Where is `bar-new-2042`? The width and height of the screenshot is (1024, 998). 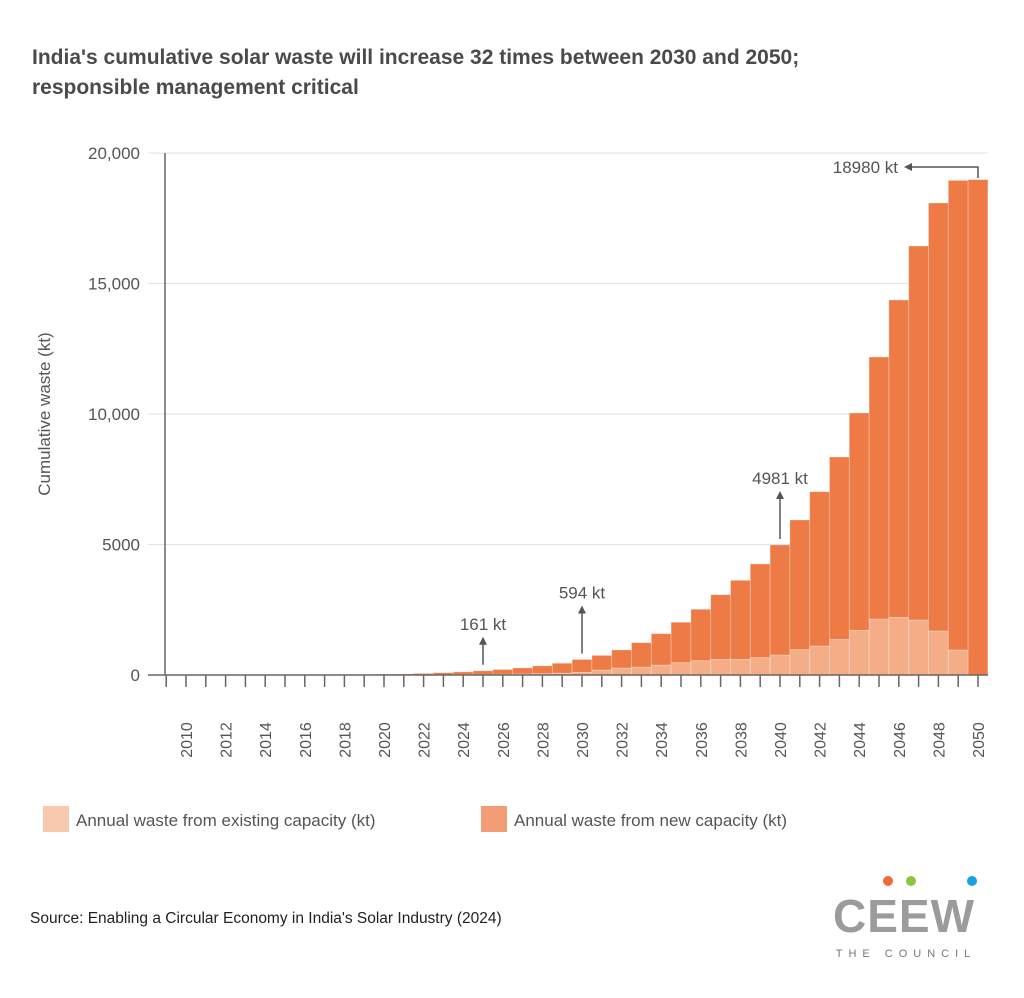
bar-new-2042 is located at coordinates (820, 569).